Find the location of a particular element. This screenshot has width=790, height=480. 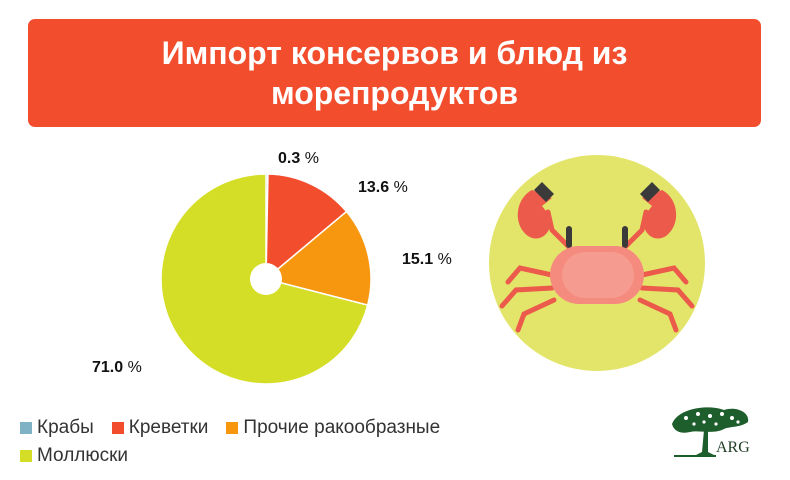

legend-item: Моллюски is located at coordinates (74, 456).